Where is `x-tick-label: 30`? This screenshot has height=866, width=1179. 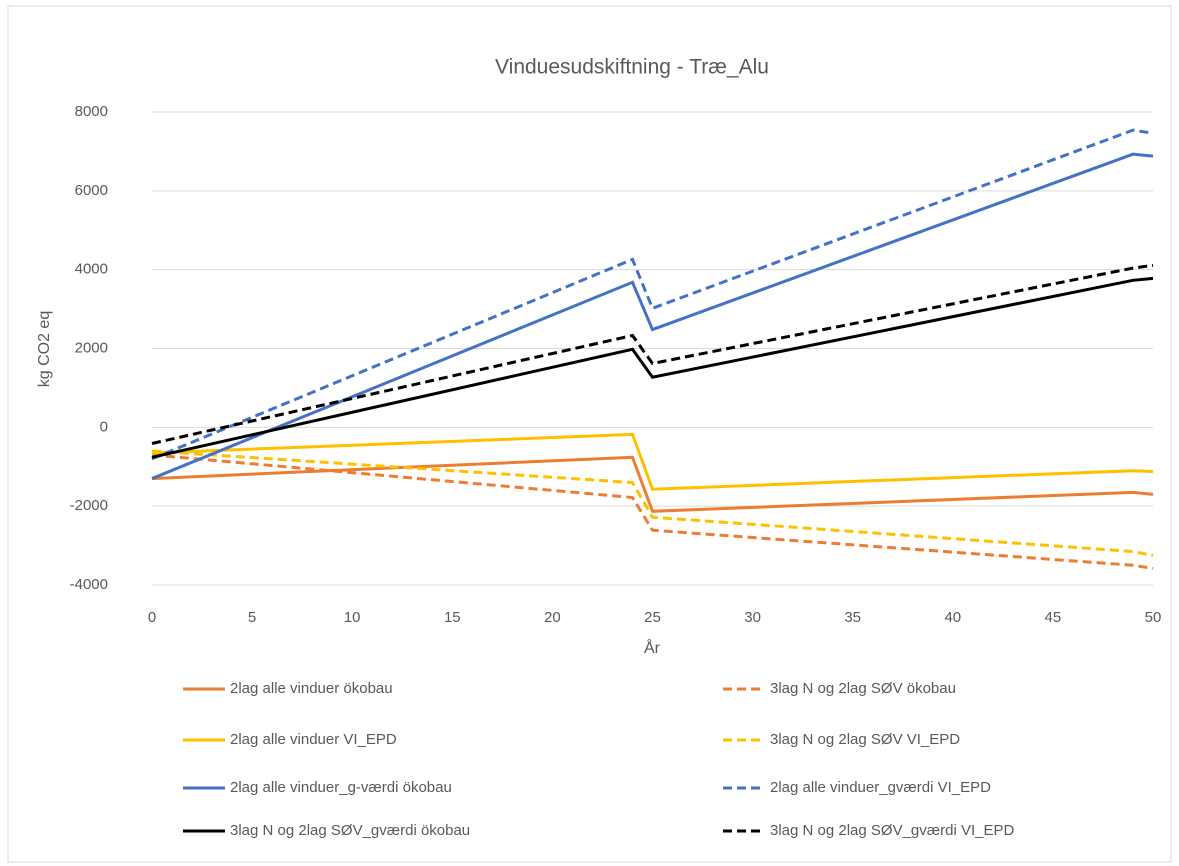
x-tick-label: 30 is located at coordinates (752, 617).